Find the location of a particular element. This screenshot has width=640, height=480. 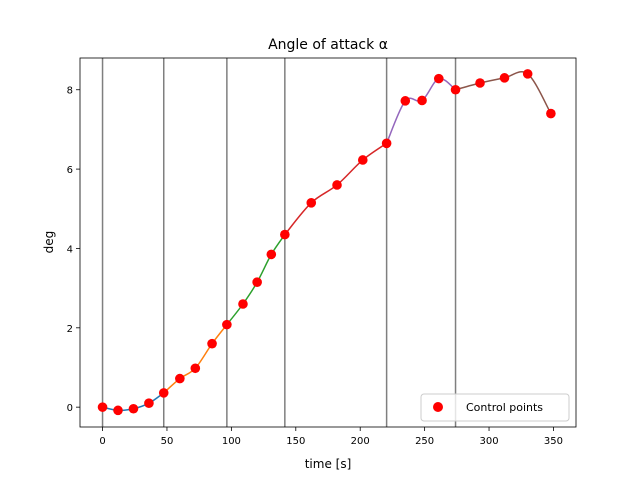

y-tick-label: 0 is located at coordinates (70, 408).